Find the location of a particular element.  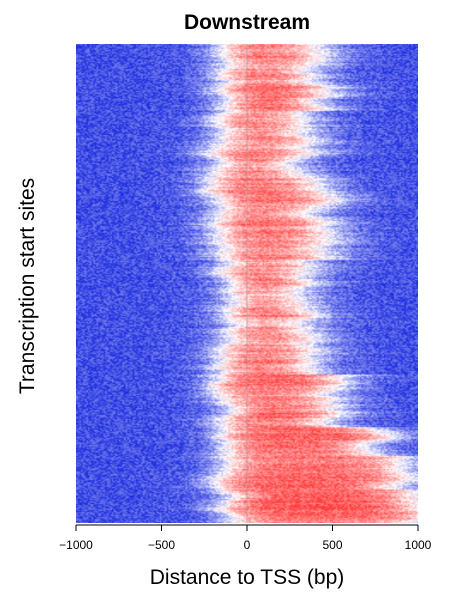

x-tick-label: −1000 is located at coordinates (76, 545).